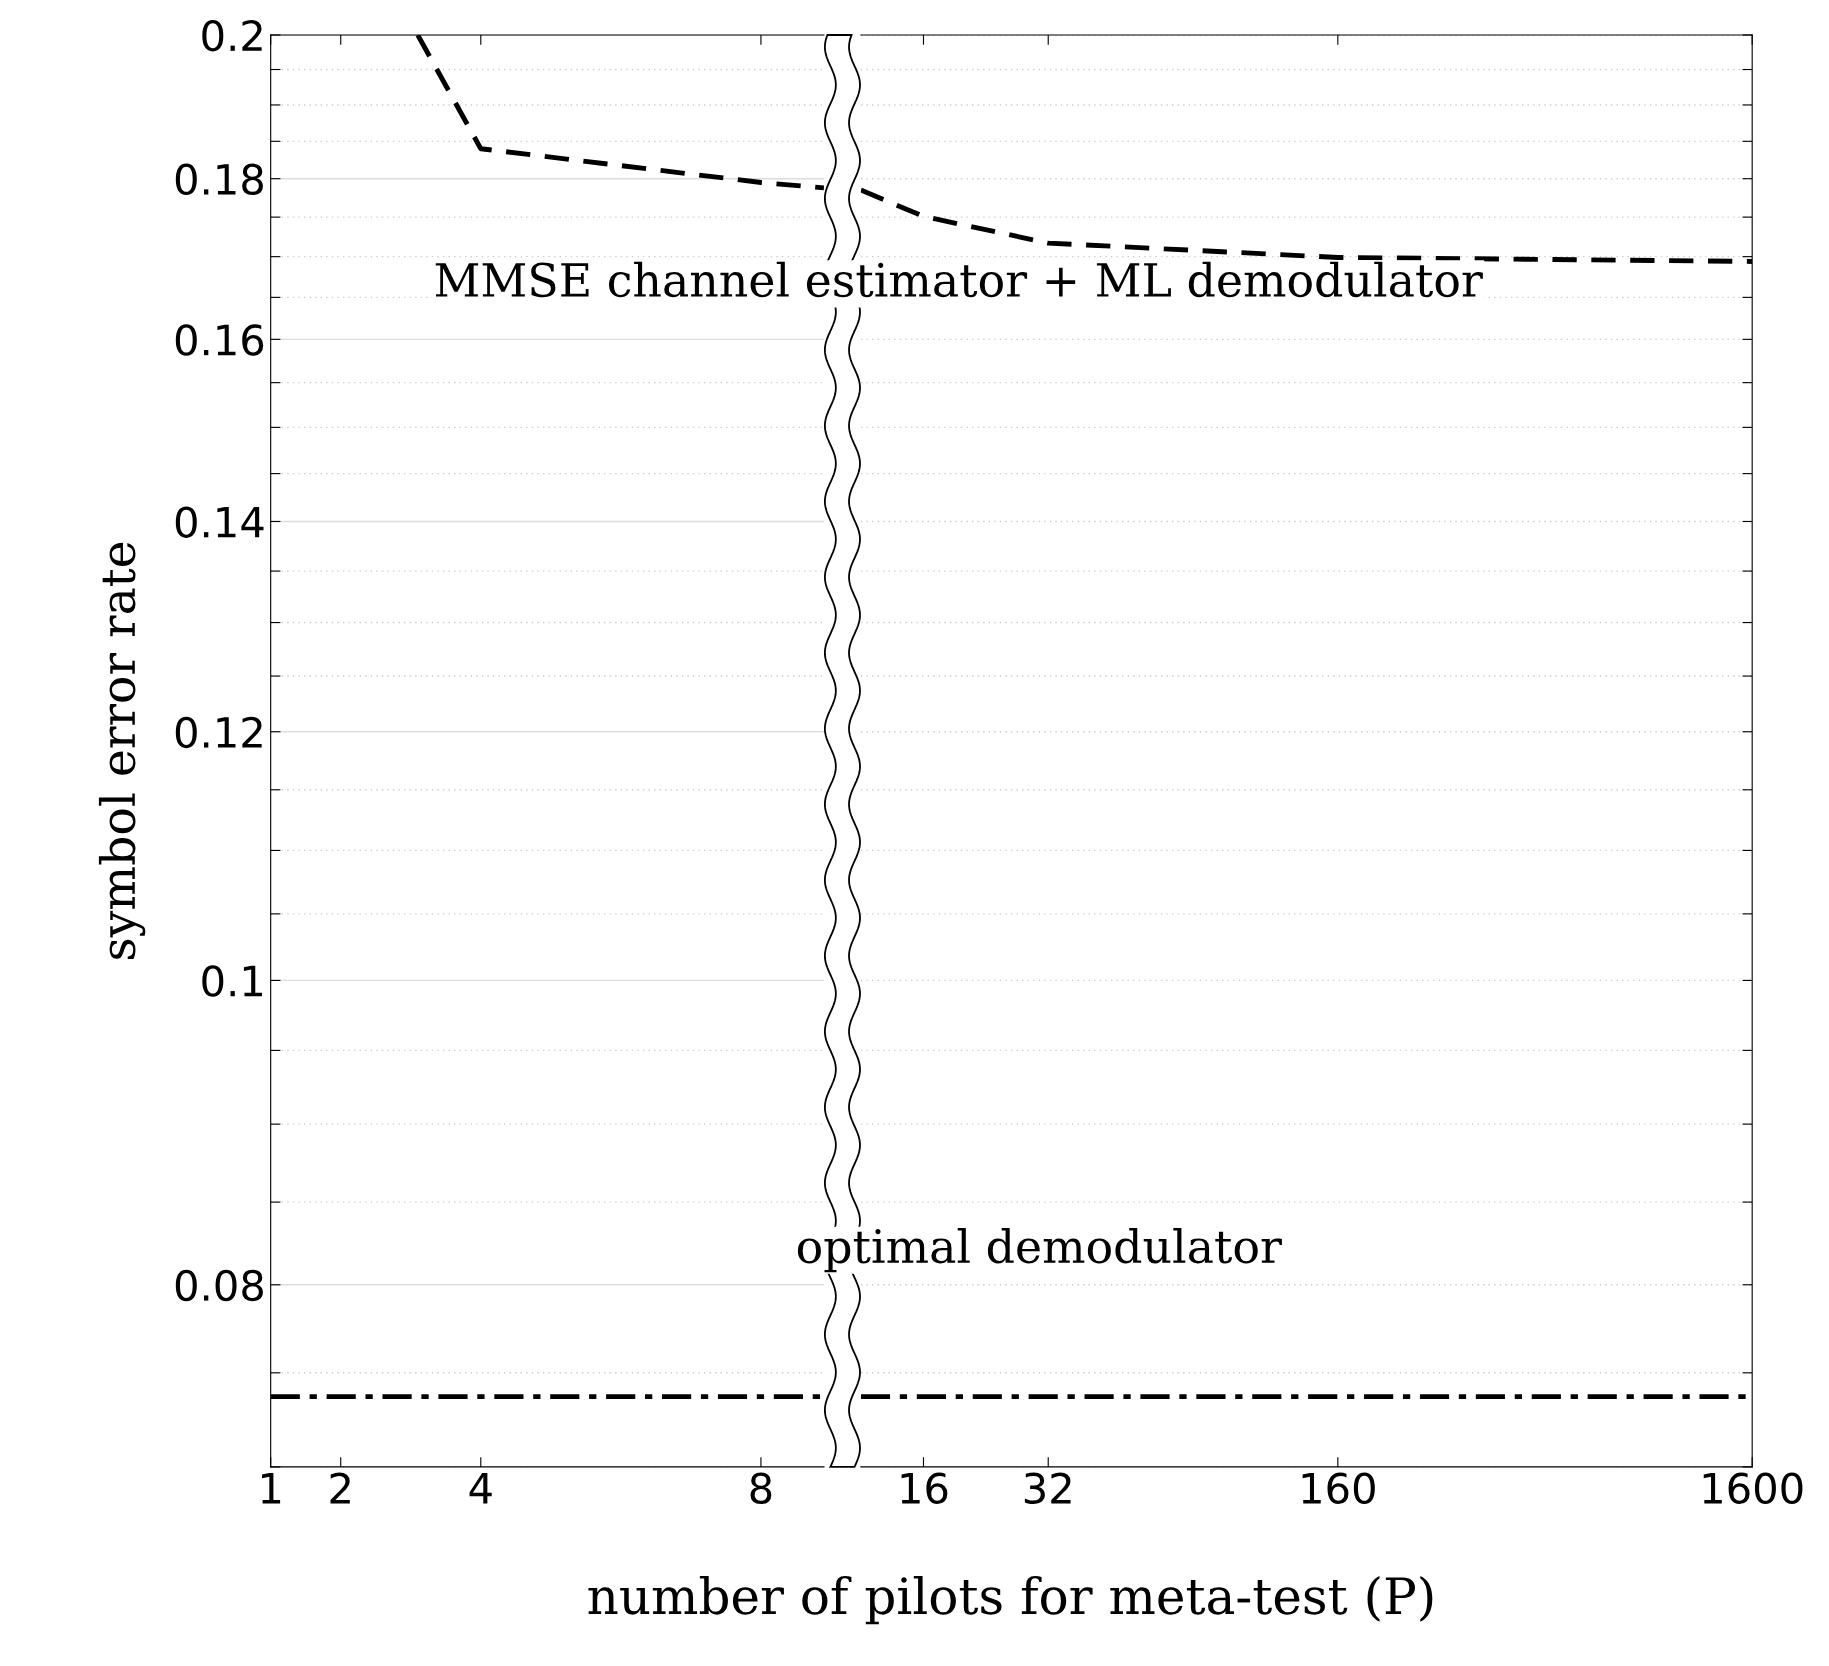 The width and height of the screenshot is (1829, 1666). What do you see at coordinates (122, 750) in the screenshot?
I see `y-axis-title: symbol error rate` at bounding box center [122, 750].